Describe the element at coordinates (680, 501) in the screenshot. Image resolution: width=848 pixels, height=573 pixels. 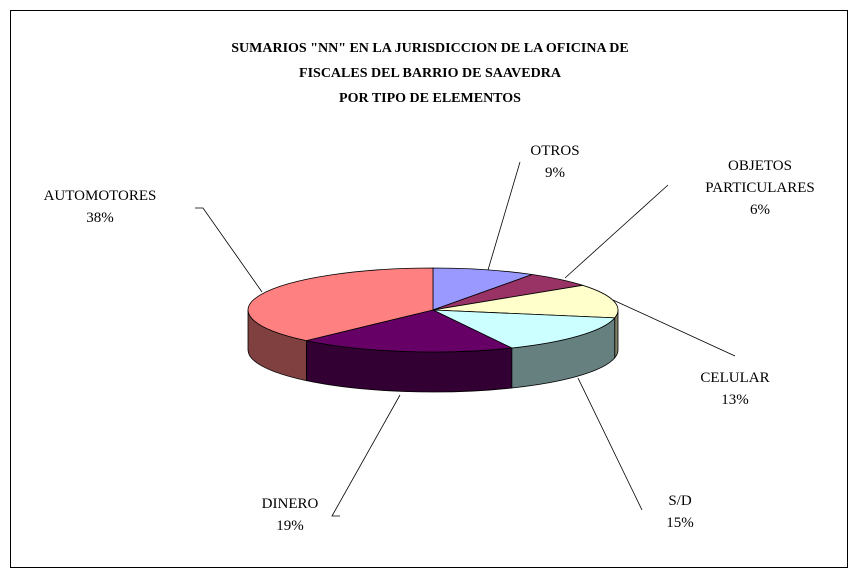
I see `category-label: S/D` at that location.